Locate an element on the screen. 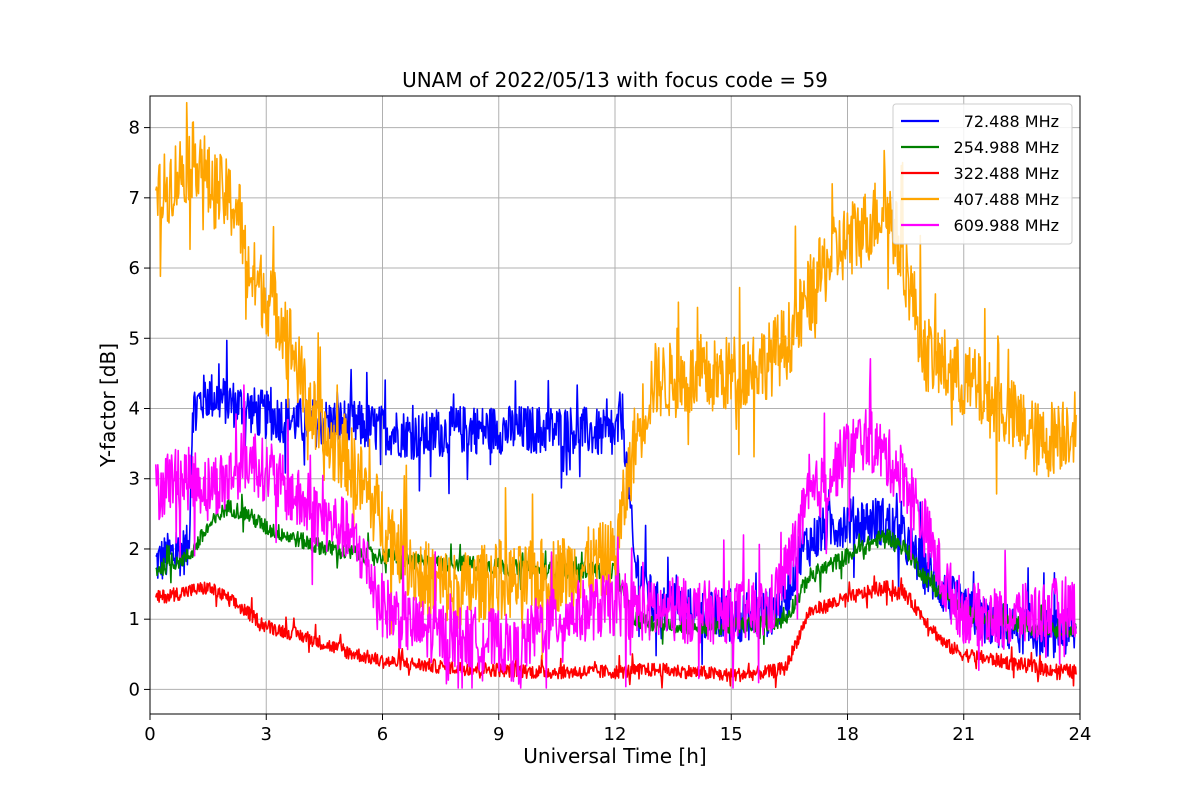 Image resolution: width=1200 pixels, height=800 pixels. x-tick-label-7: 21 is located at coordinates (963, 734).